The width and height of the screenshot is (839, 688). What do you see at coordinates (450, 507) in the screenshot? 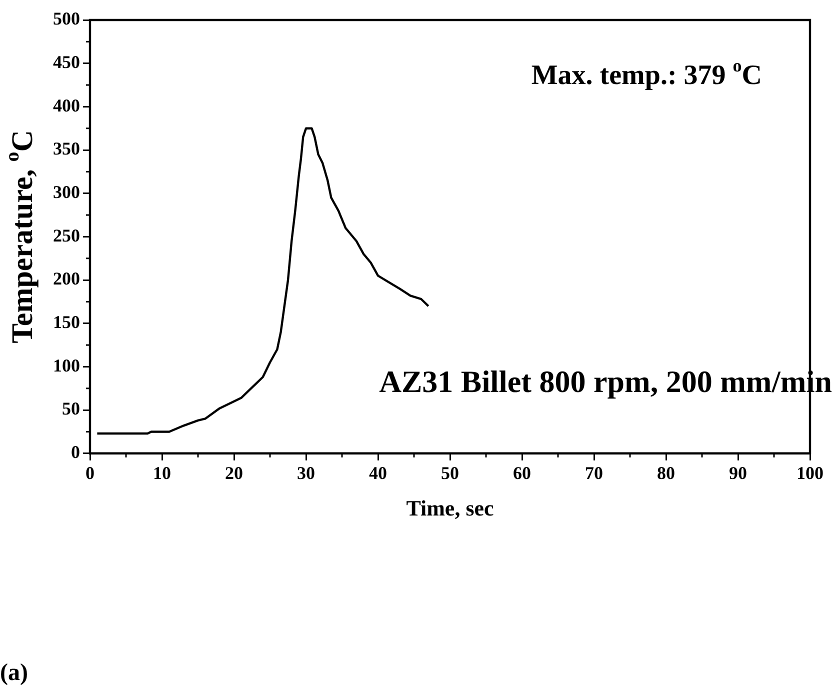
I see `x-axis-title: Time, sec` at bounding box center [450, 507].